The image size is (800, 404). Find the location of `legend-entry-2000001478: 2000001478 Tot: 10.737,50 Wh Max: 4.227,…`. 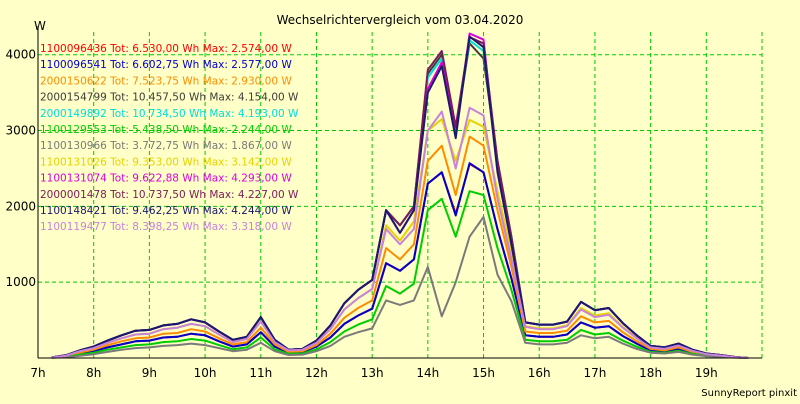

legend-entry-2000001478: 2000001478 Tot: 10.737,50 Wh Max: 4.227,… is located at coordinates (169, 195).